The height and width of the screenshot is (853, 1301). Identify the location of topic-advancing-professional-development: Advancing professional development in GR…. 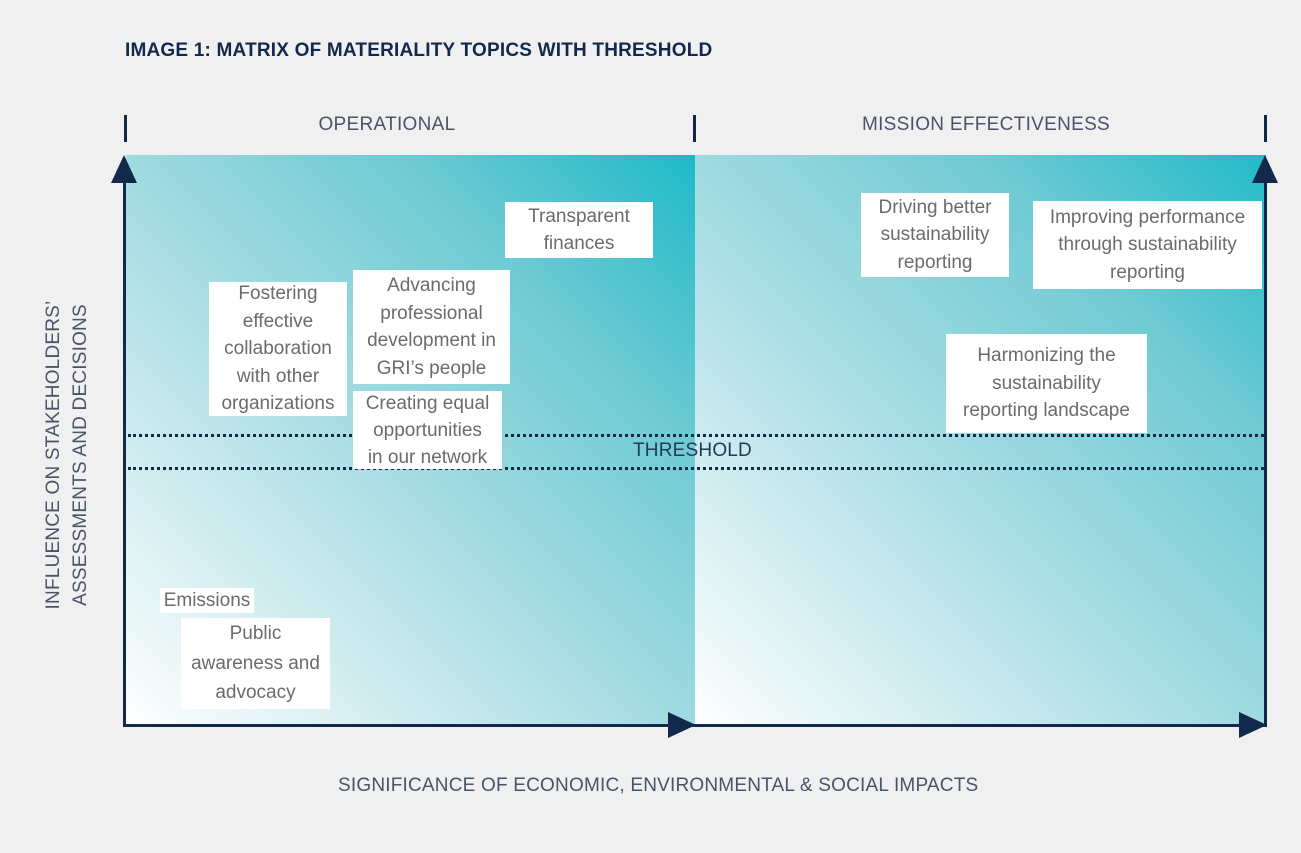
(431, 327).